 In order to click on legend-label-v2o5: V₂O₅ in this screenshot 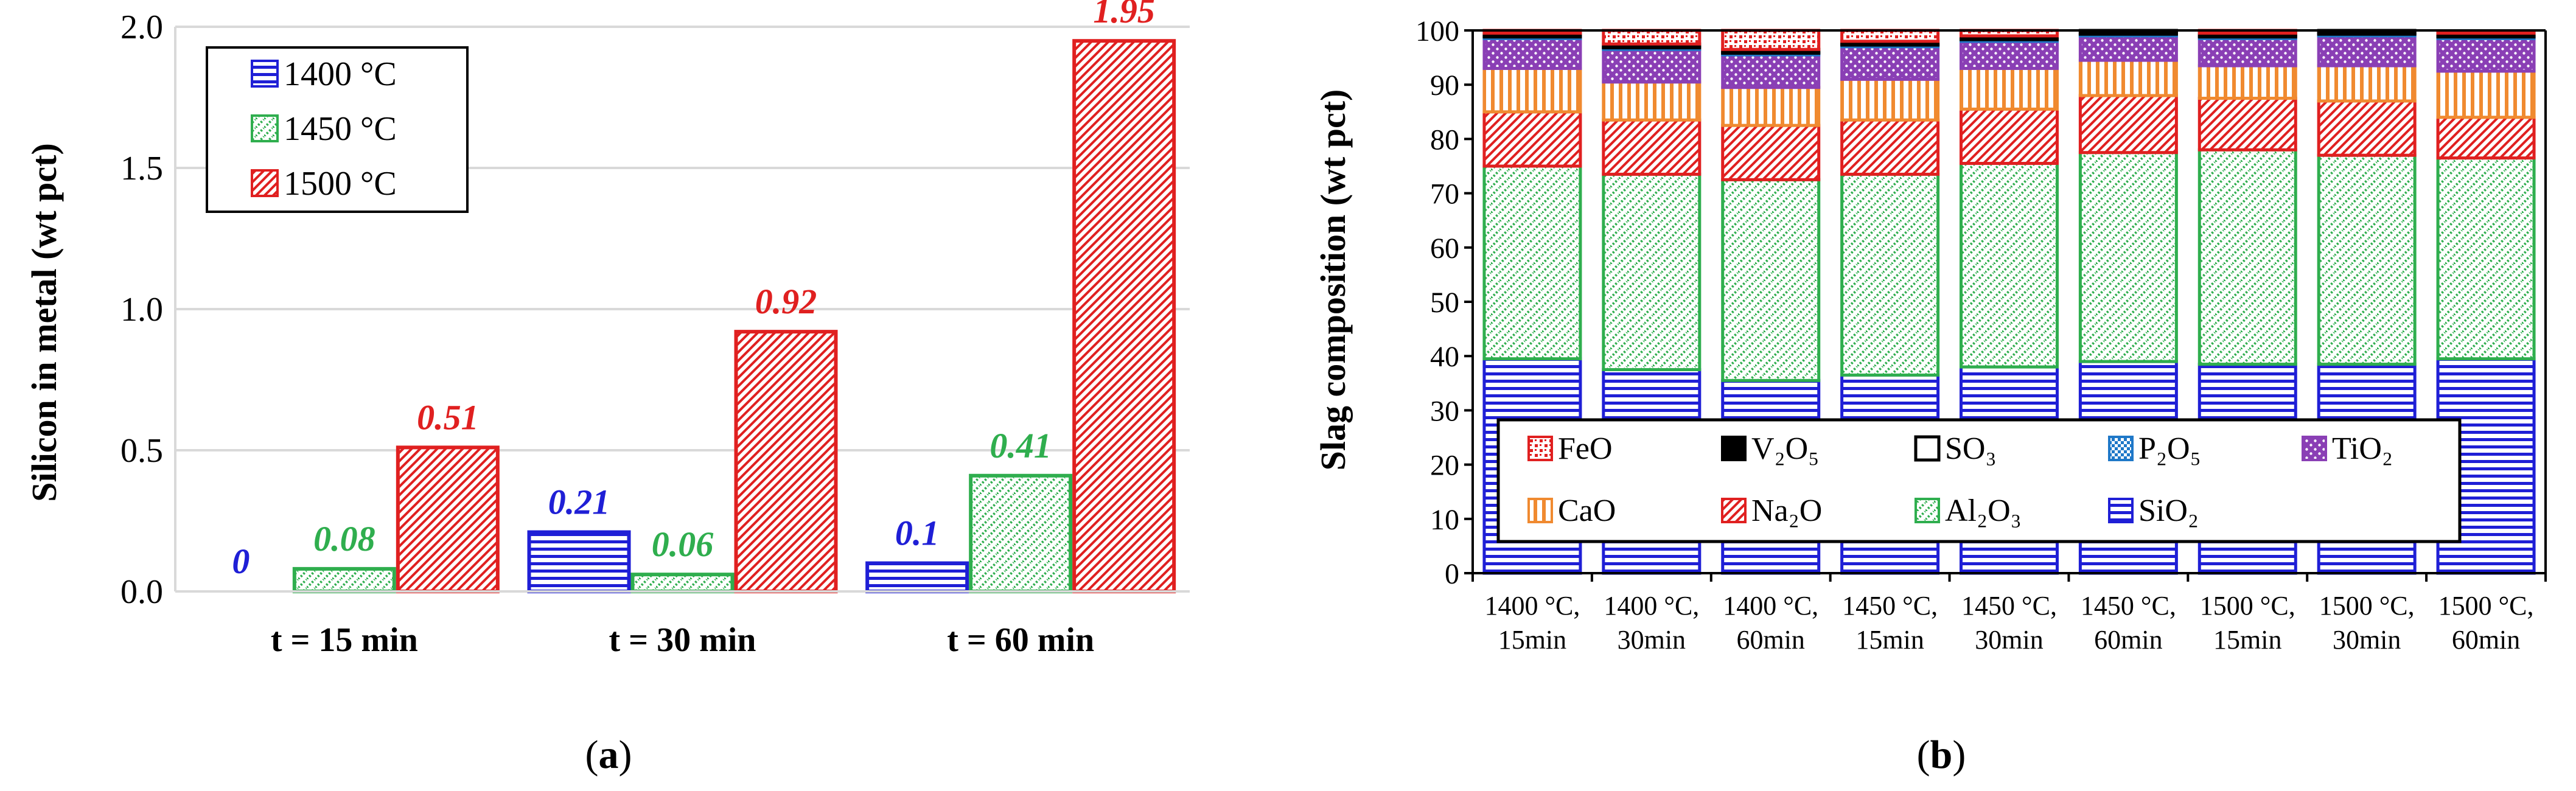, I will do `click(1785, 448)`.